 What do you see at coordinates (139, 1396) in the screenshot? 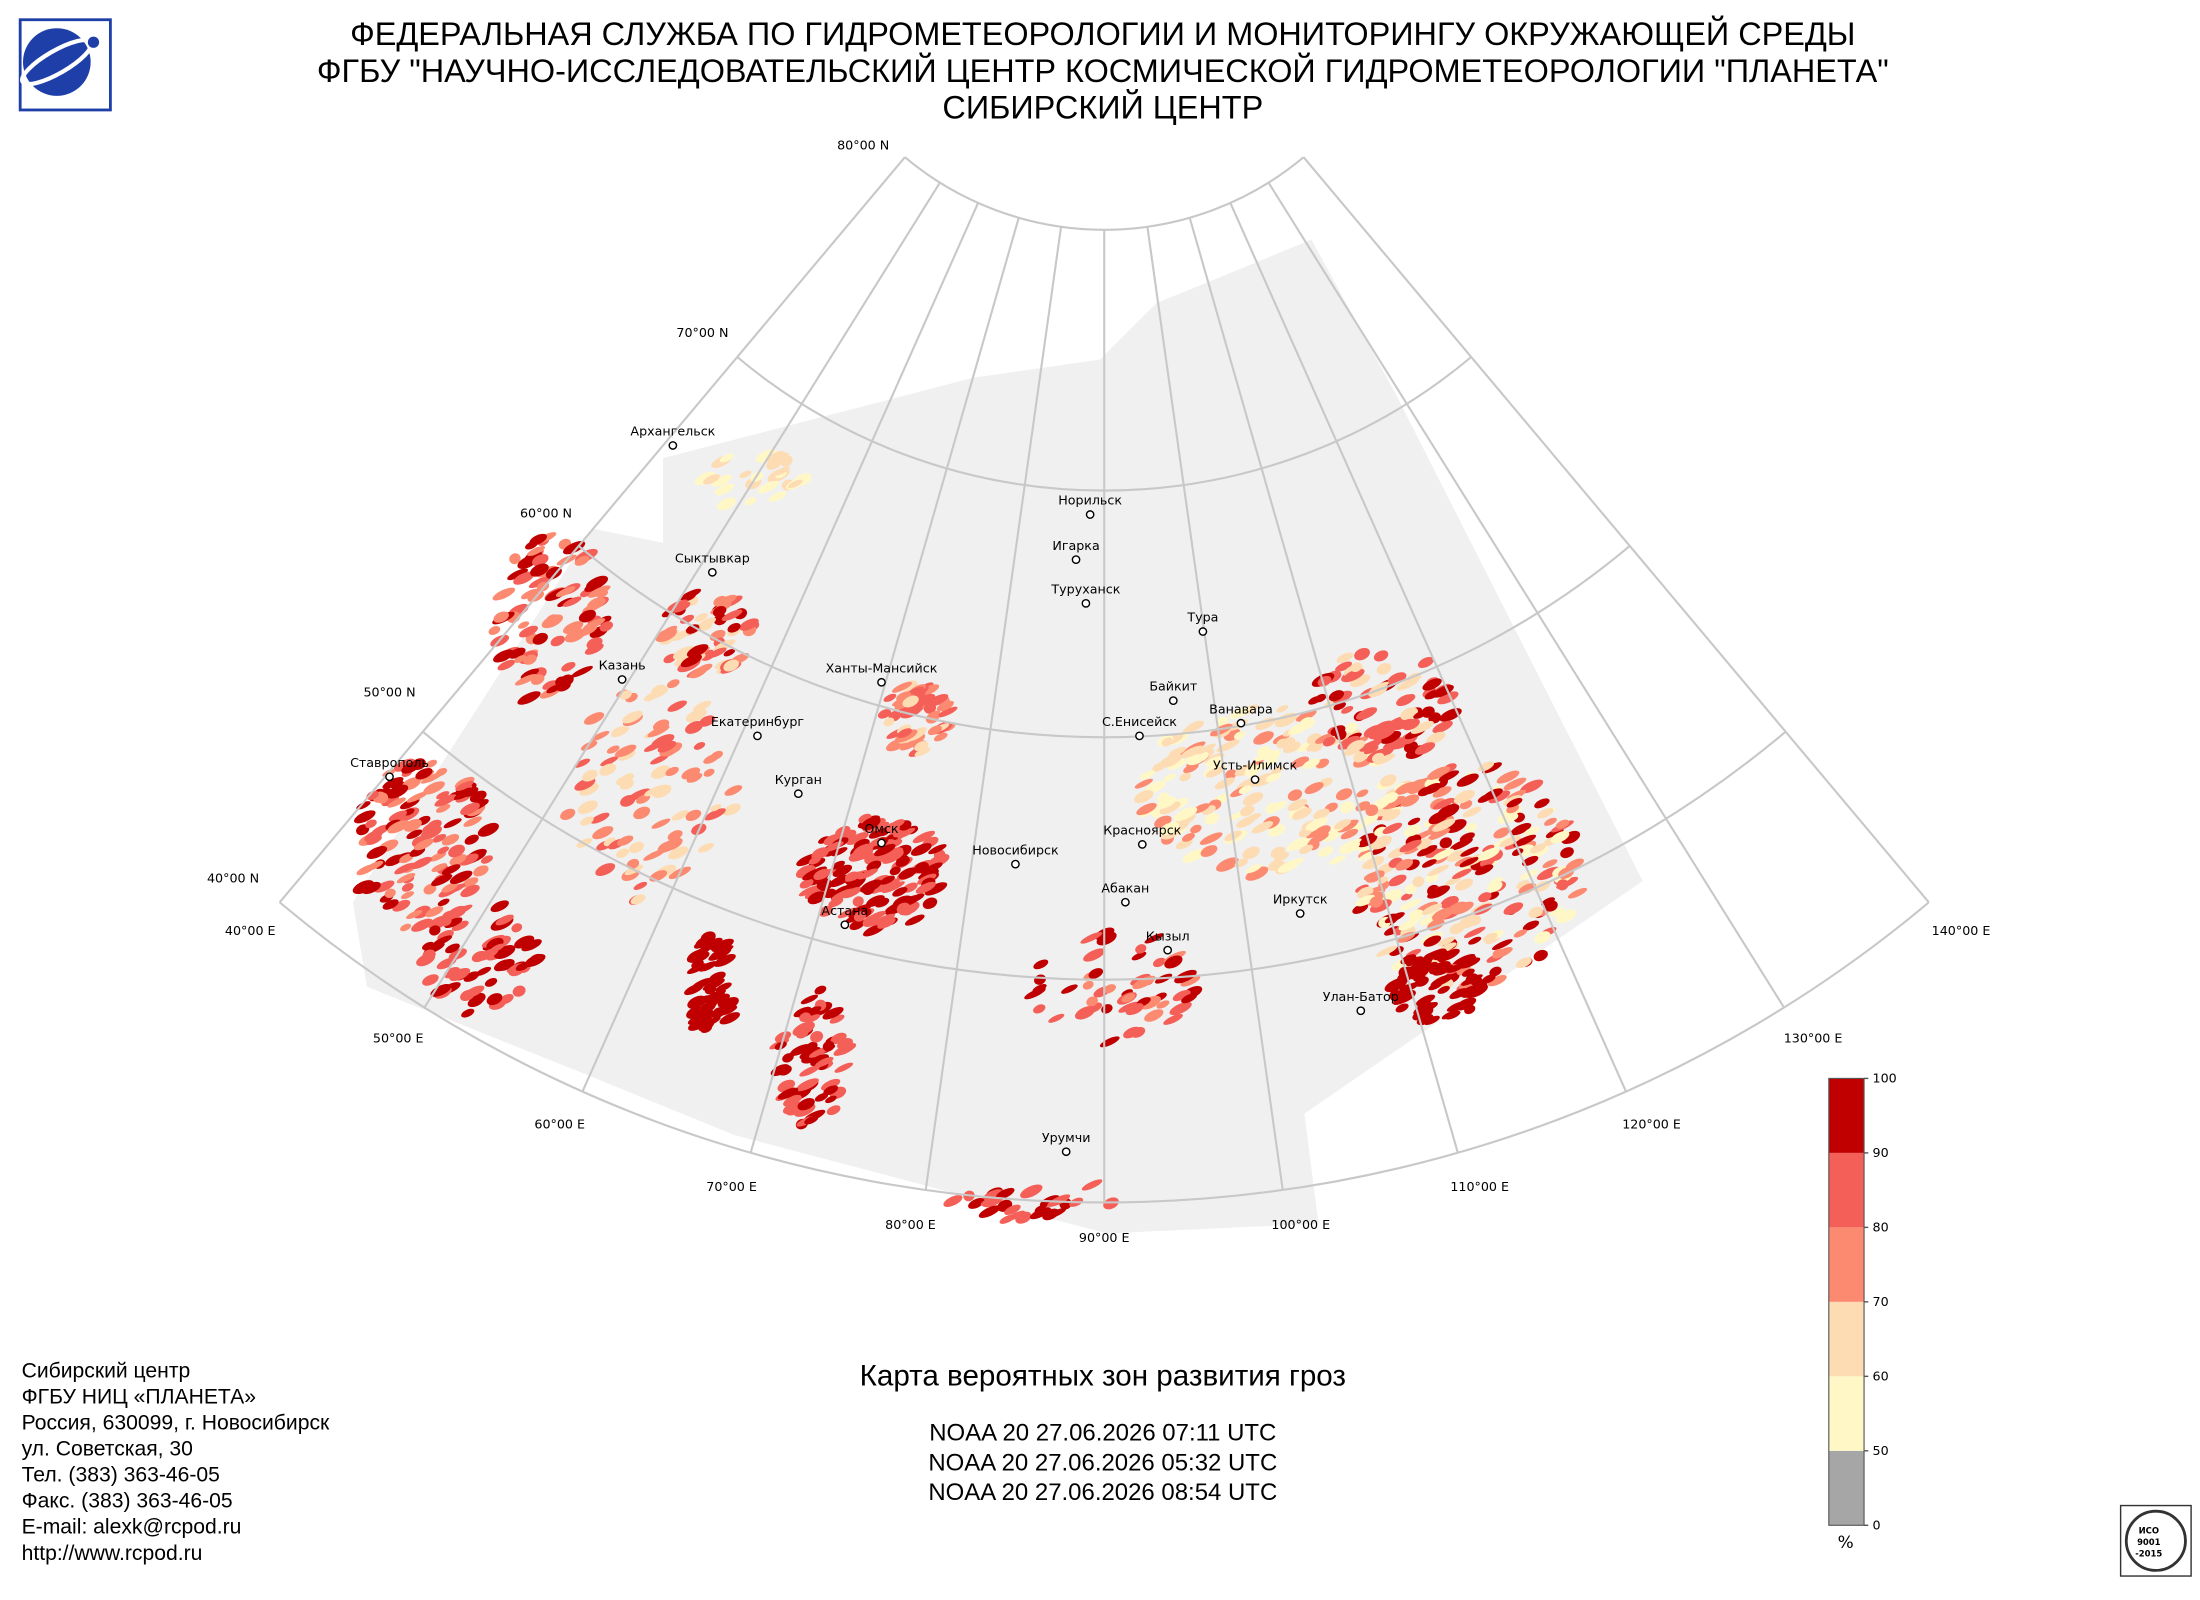
I see `contact-line: ФГБУ НИЦ «ПЛАНЕТА»` at bounding box center [139, 1396].